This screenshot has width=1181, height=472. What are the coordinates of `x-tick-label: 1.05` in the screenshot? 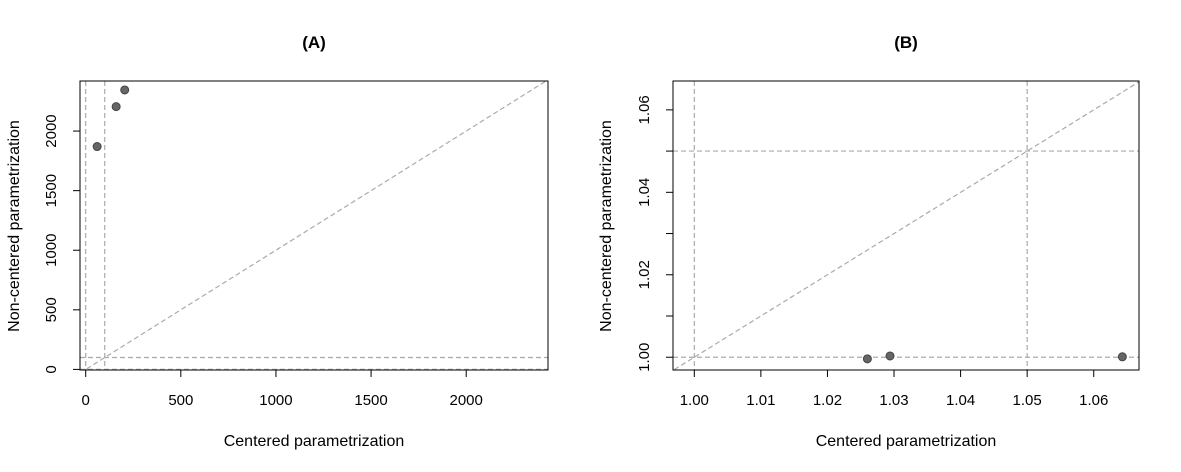 It's located at (1027, 400).